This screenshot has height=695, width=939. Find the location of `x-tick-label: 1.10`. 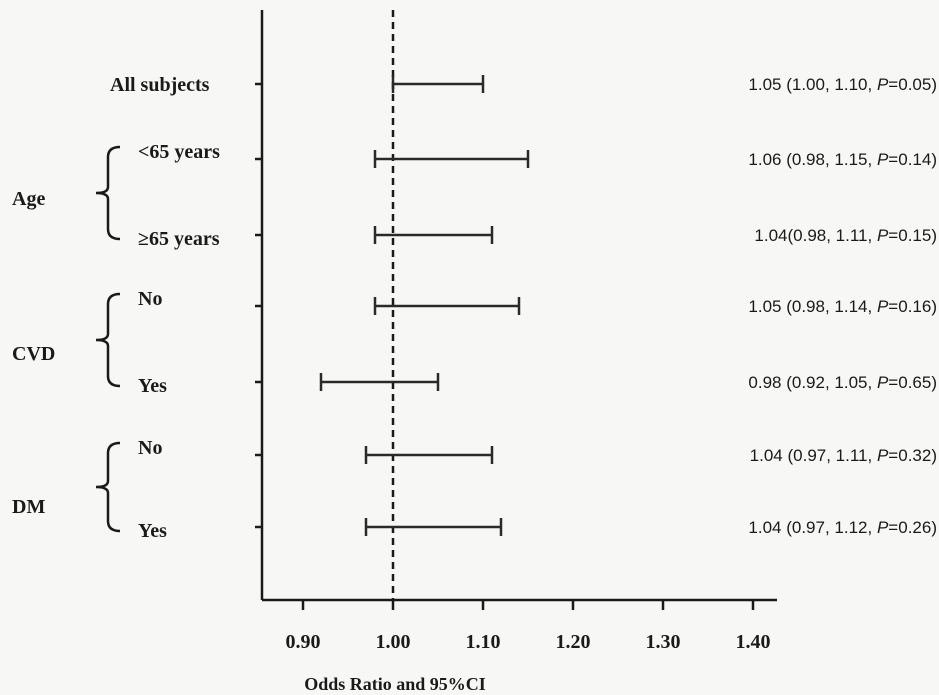

x-tick-label: 1.10 is located at coordinates (483, 642).